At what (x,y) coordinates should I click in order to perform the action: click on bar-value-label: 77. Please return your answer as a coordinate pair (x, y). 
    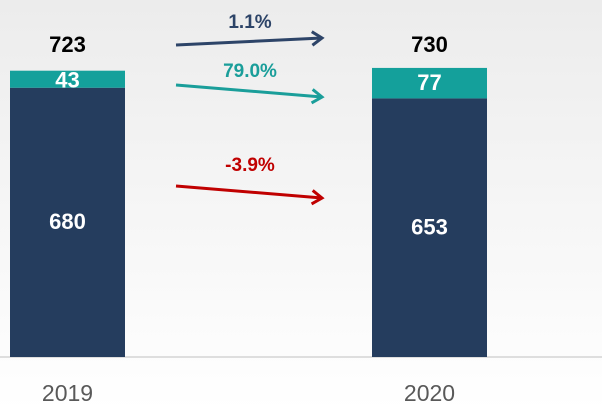
    Looking at the image, I should click on (429, 82).